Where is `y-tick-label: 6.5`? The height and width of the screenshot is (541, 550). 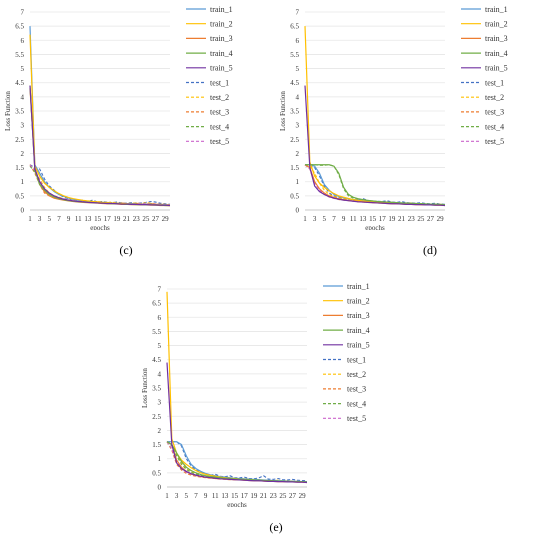 y-tick-label: 6.5 is located at coordinates (19, 27).